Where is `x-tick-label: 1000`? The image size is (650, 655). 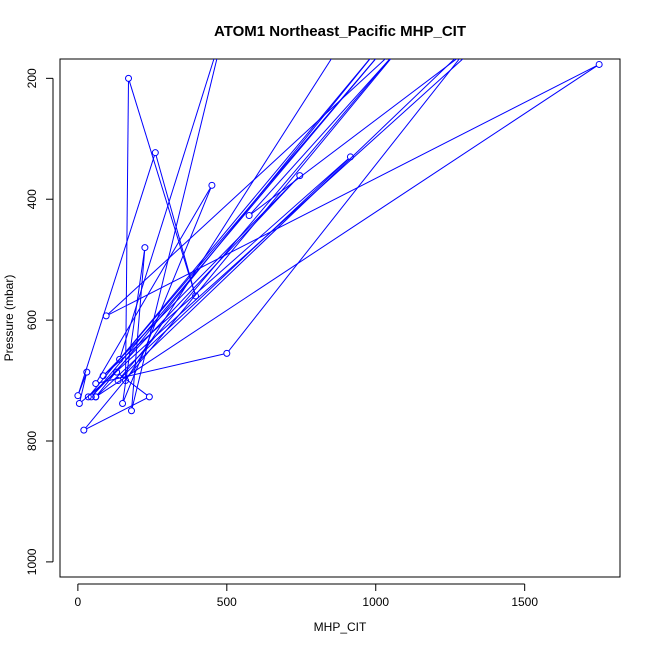
x-tick-label: 1000 is located at coordinates (375, 602).